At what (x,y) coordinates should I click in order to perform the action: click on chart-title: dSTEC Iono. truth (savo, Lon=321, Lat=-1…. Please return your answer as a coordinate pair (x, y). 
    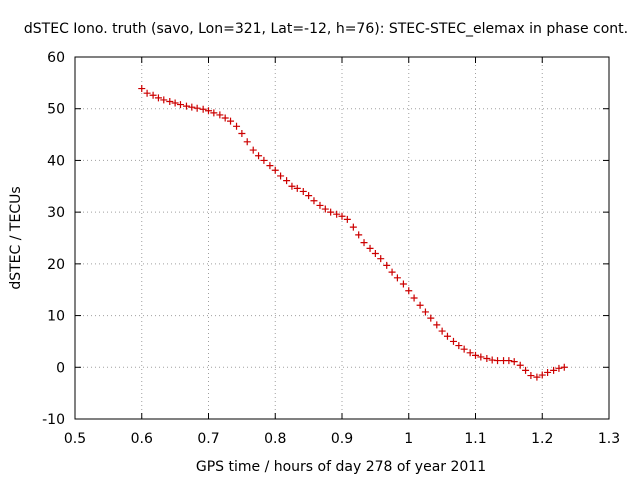
    Looking at the image, I should click on (326, 29).